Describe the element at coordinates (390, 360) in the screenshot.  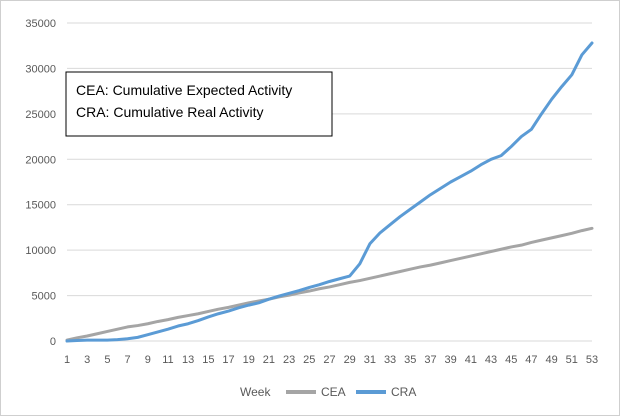
I see `x-tick-label-33: 33` at that location.